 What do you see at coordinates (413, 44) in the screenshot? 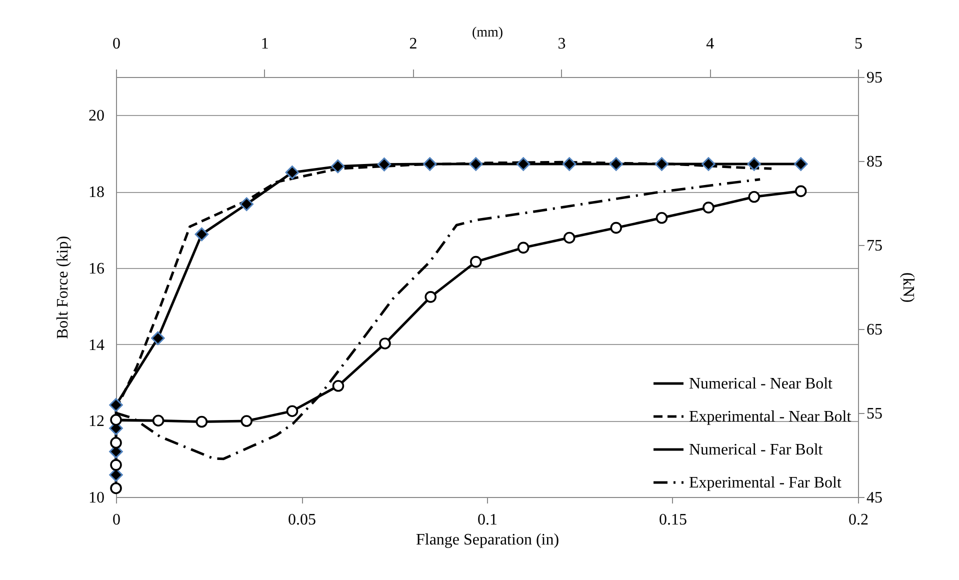
I see `x2-tick-label: 2` at bounding box center [413, 44].